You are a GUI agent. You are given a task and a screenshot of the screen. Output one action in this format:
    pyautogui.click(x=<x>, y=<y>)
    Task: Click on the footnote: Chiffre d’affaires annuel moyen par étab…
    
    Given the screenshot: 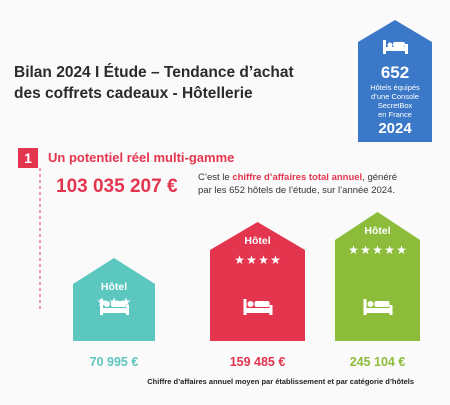 What is the action you would take?
    pyautogui.click(x=280, y=381)
    